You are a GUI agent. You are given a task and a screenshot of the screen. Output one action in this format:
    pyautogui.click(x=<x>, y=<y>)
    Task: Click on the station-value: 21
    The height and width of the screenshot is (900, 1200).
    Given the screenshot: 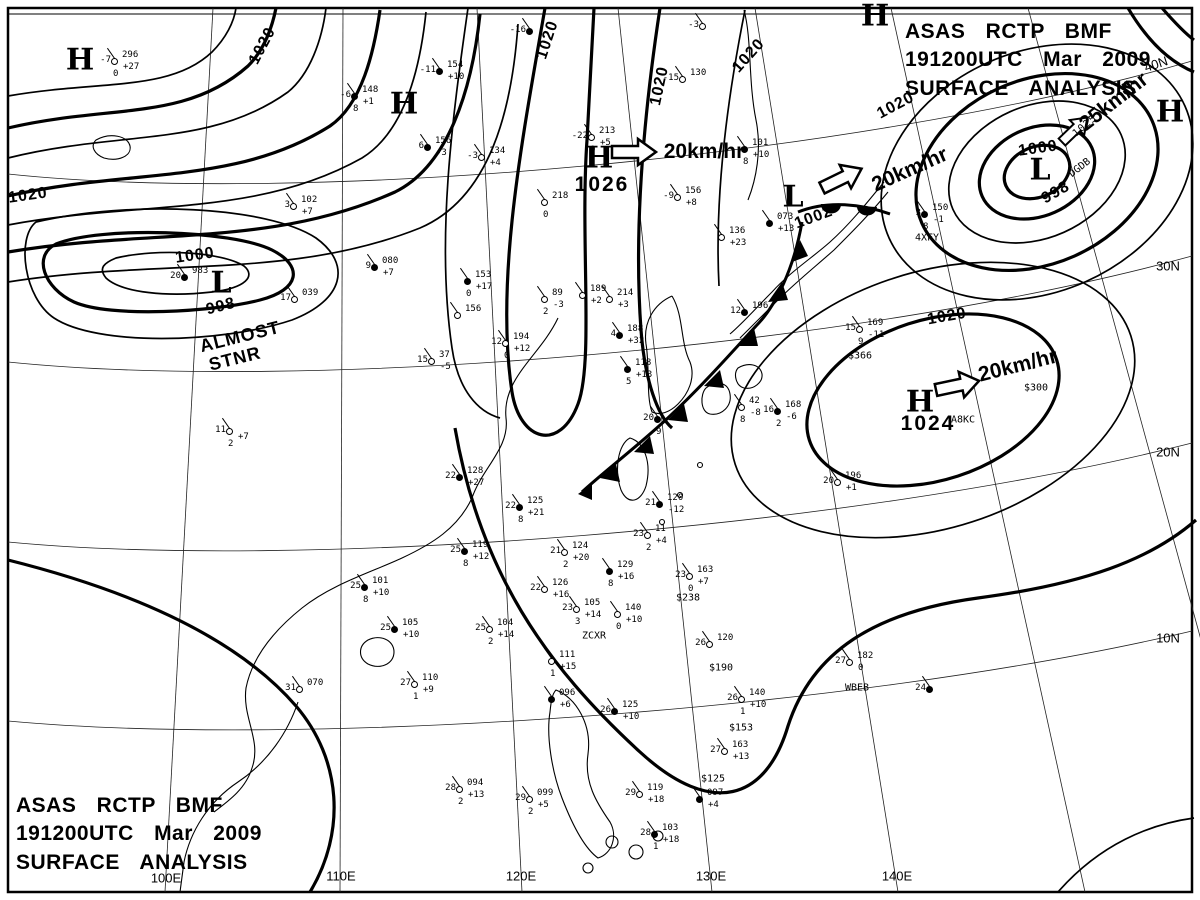 What is the action you would take?
    pyautogui.click(x=650, y=503)
    